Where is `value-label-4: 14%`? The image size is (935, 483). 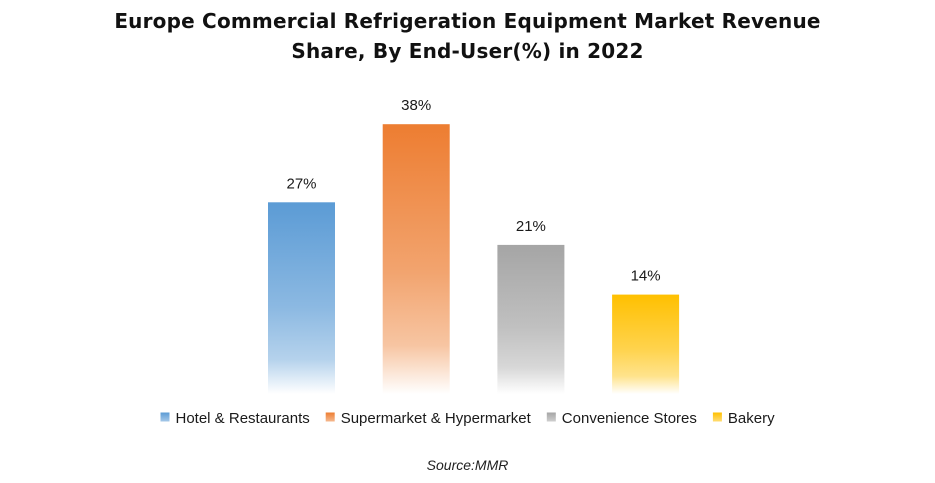 value-label-4: 14% is located at coordinates (646, 276).